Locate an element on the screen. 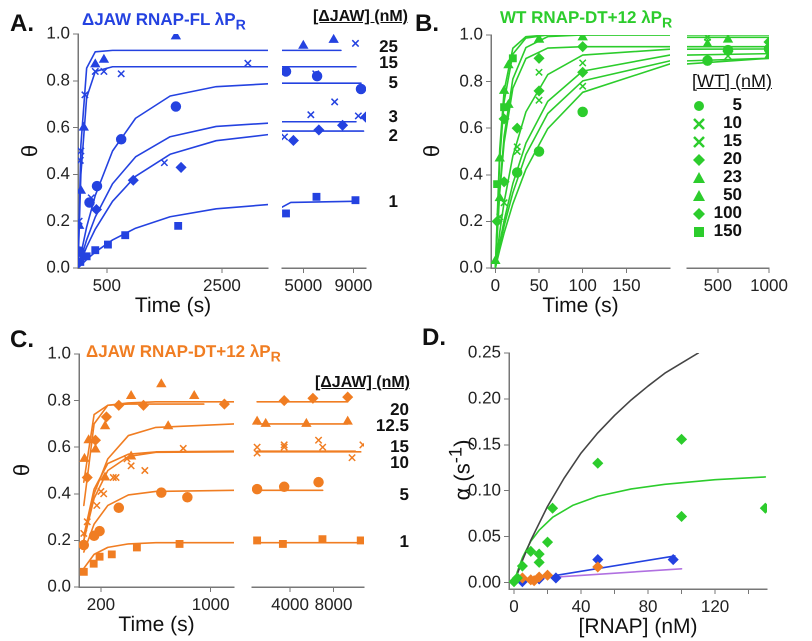  legend-label: 50 is located at coordinates (732, 194).